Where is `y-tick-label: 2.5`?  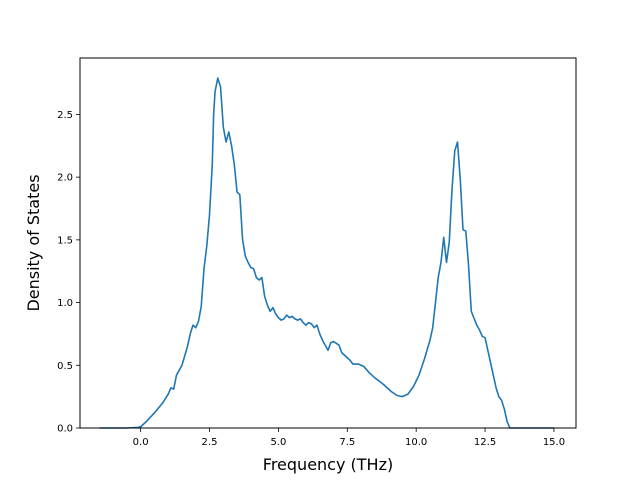 y-tick-label: 2.5 is located at coordinates (65, 115).